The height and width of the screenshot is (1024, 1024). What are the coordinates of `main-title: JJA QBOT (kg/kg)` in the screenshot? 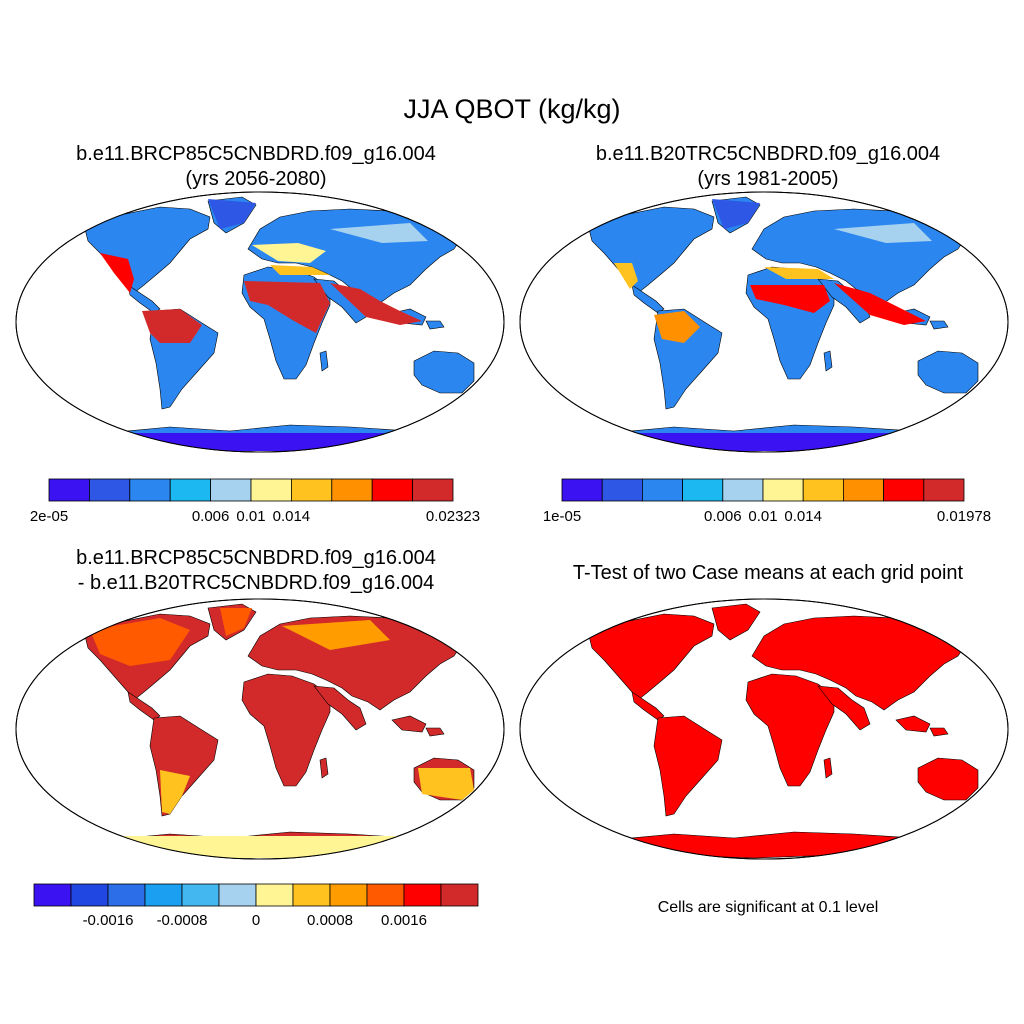 It's located at (512, 109).